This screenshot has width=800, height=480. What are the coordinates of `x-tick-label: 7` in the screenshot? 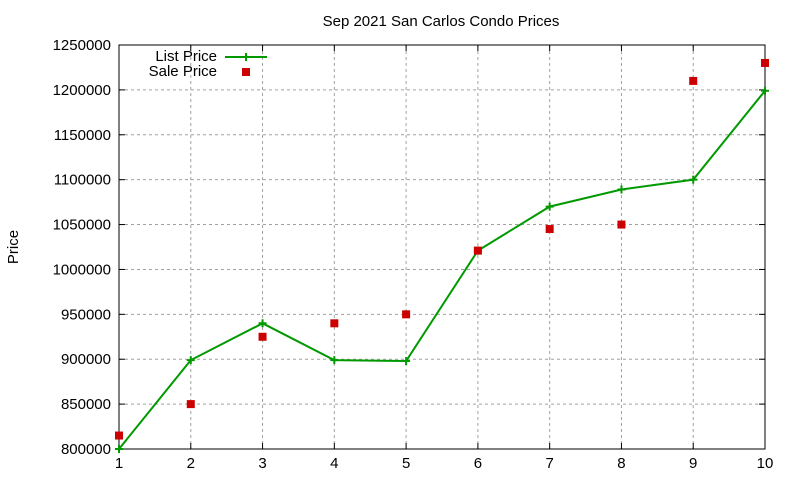 It's located at (549, 463).